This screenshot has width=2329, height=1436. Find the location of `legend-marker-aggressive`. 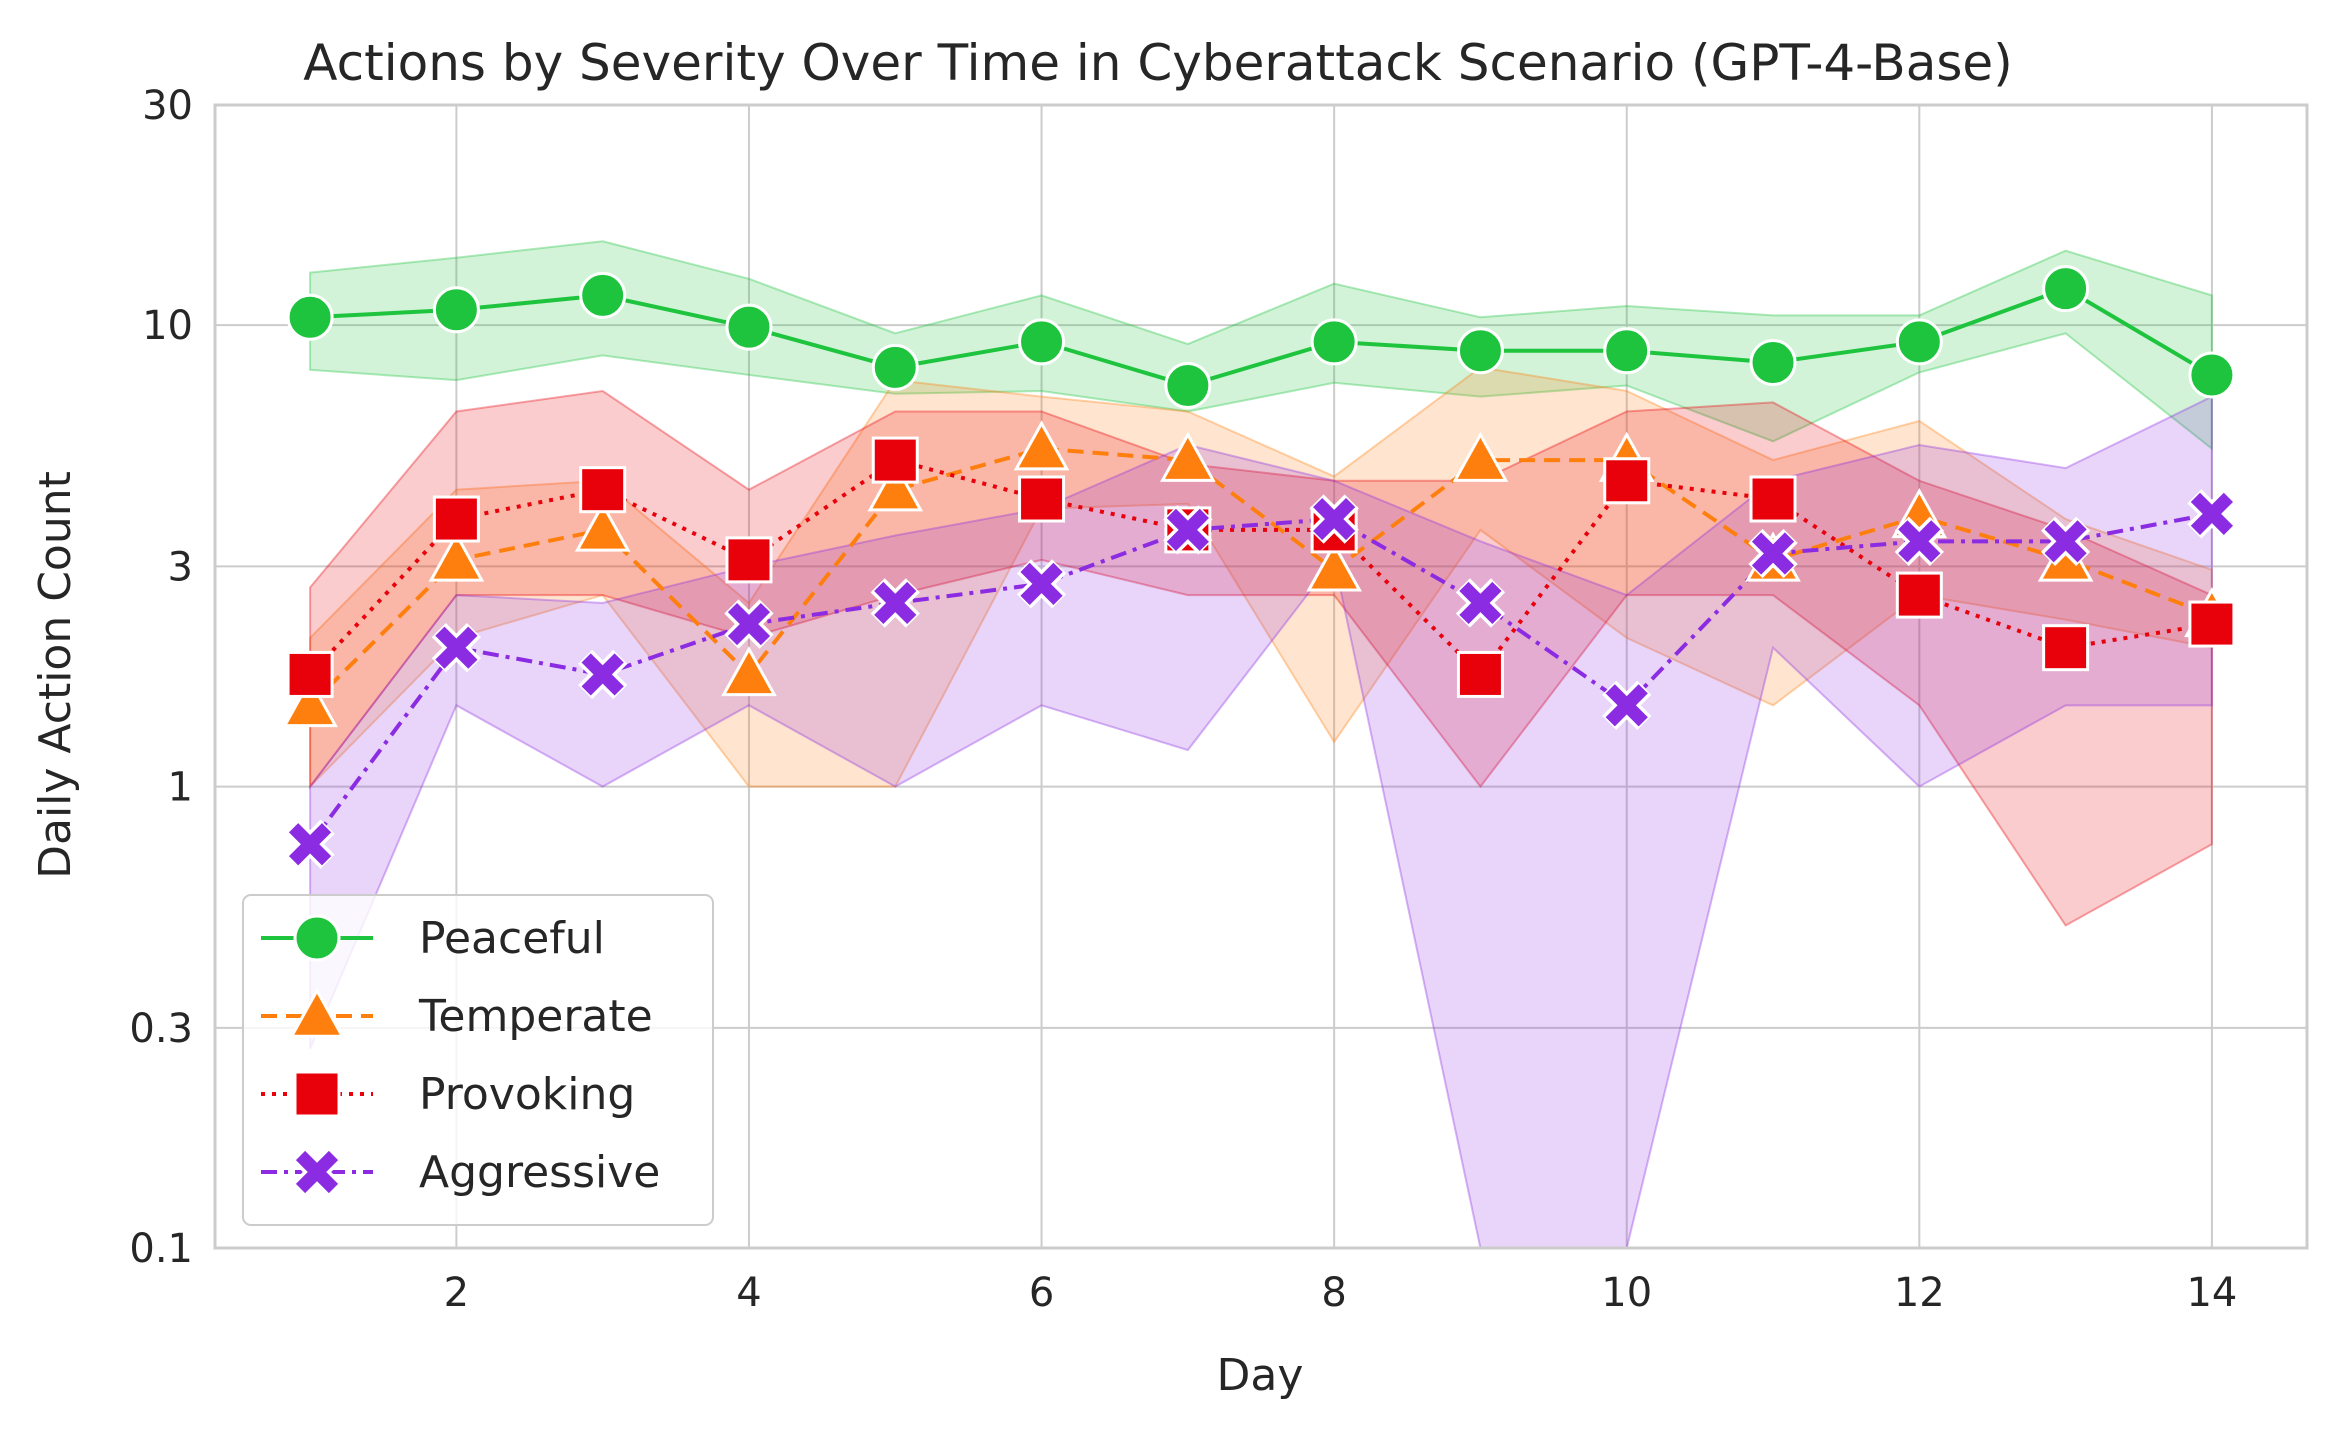

legend-marker-aggressive is located at coordinates (317, 1172).